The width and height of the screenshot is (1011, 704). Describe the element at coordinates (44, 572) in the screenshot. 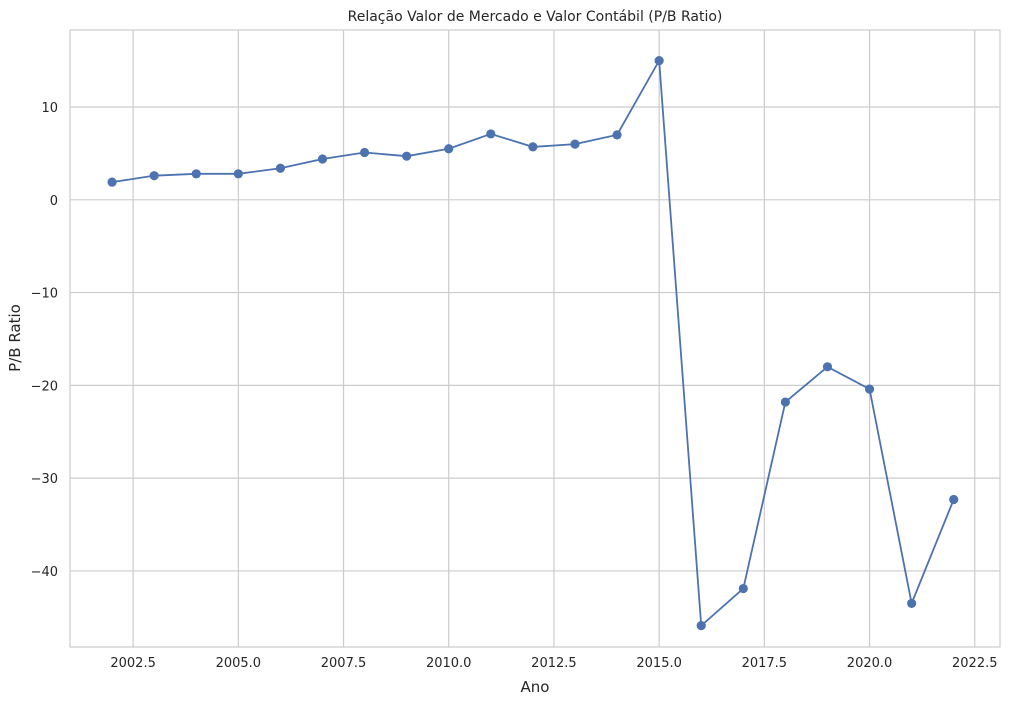

I see `y-tick-label: −40` at that location.